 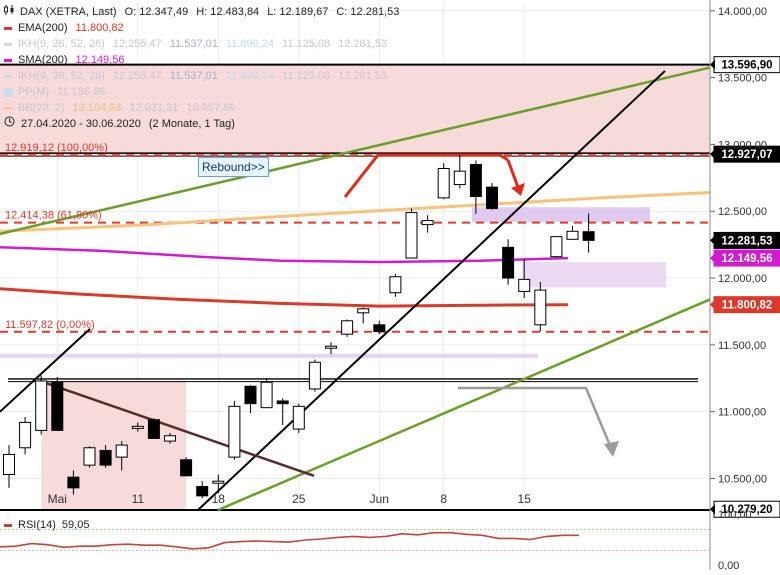 I want to click on rsi-legend: RSI(14) 59,05, so click(x=46, y=525).